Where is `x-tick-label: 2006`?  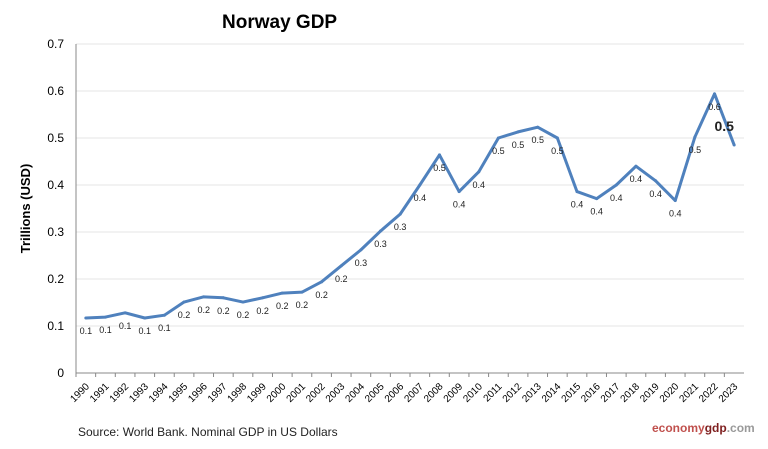
x-tick-label: 2006 is located at coordinates (395, 393).